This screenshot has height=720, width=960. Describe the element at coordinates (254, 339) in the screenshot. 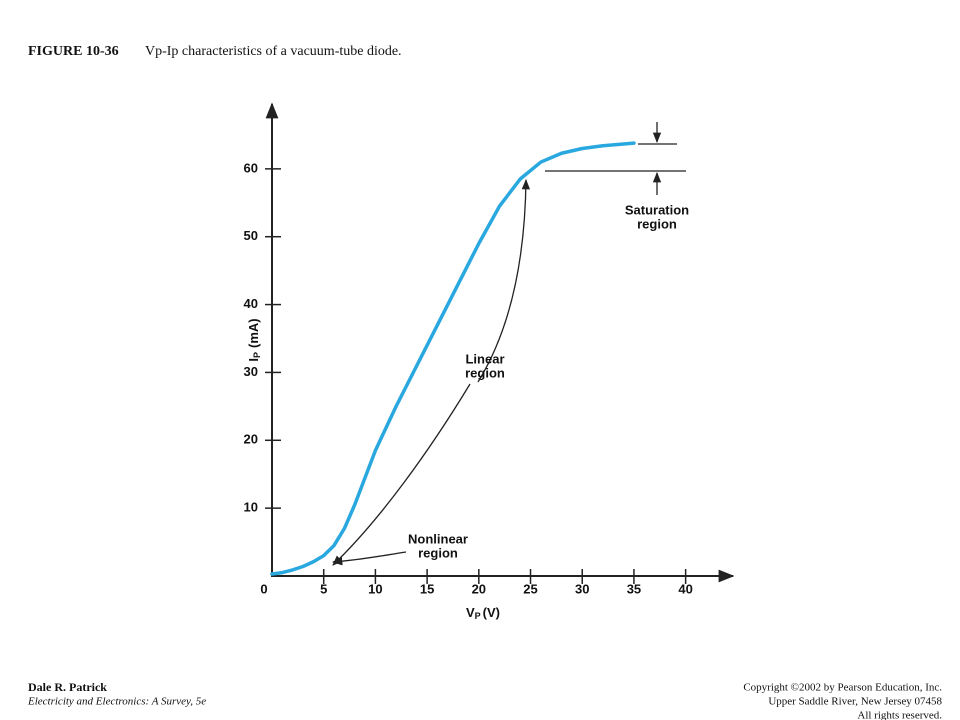

I see `y-axis-label: IP(mA)` at that location.